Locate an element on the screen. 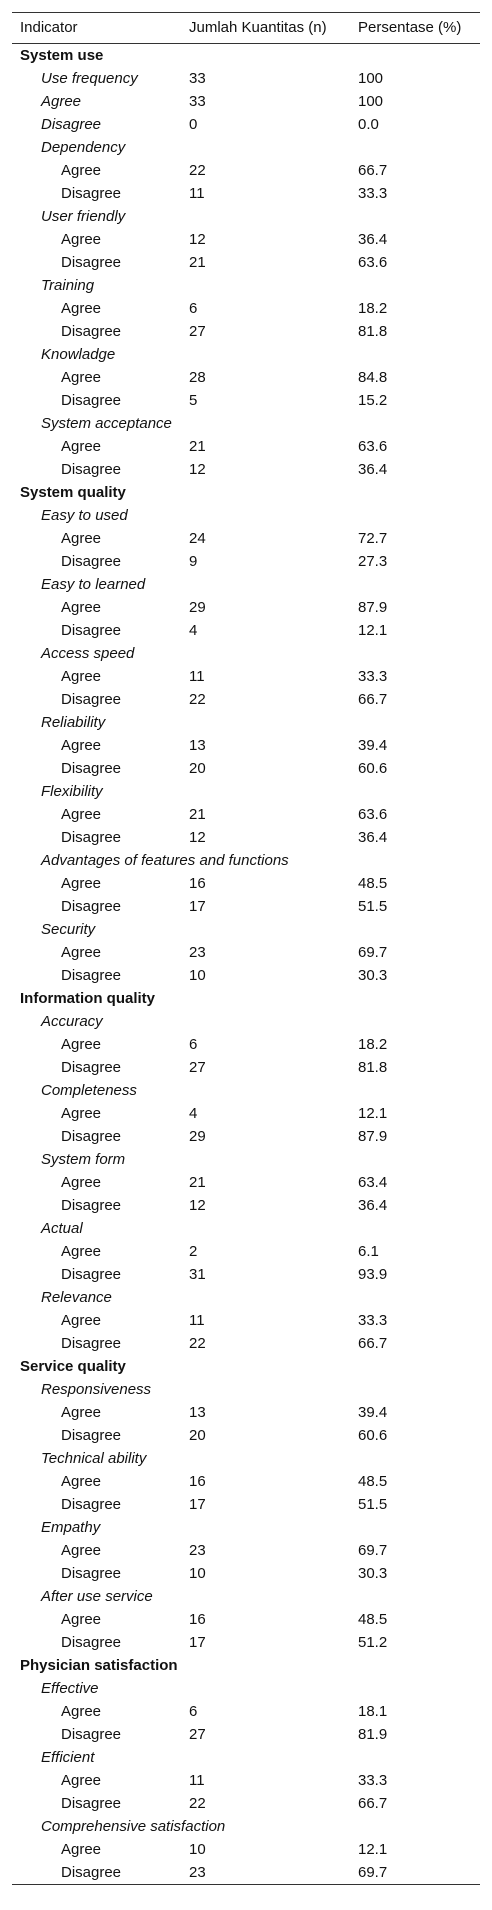  table-row: Agree 23 69.7 is located at coordinates (246, 952).